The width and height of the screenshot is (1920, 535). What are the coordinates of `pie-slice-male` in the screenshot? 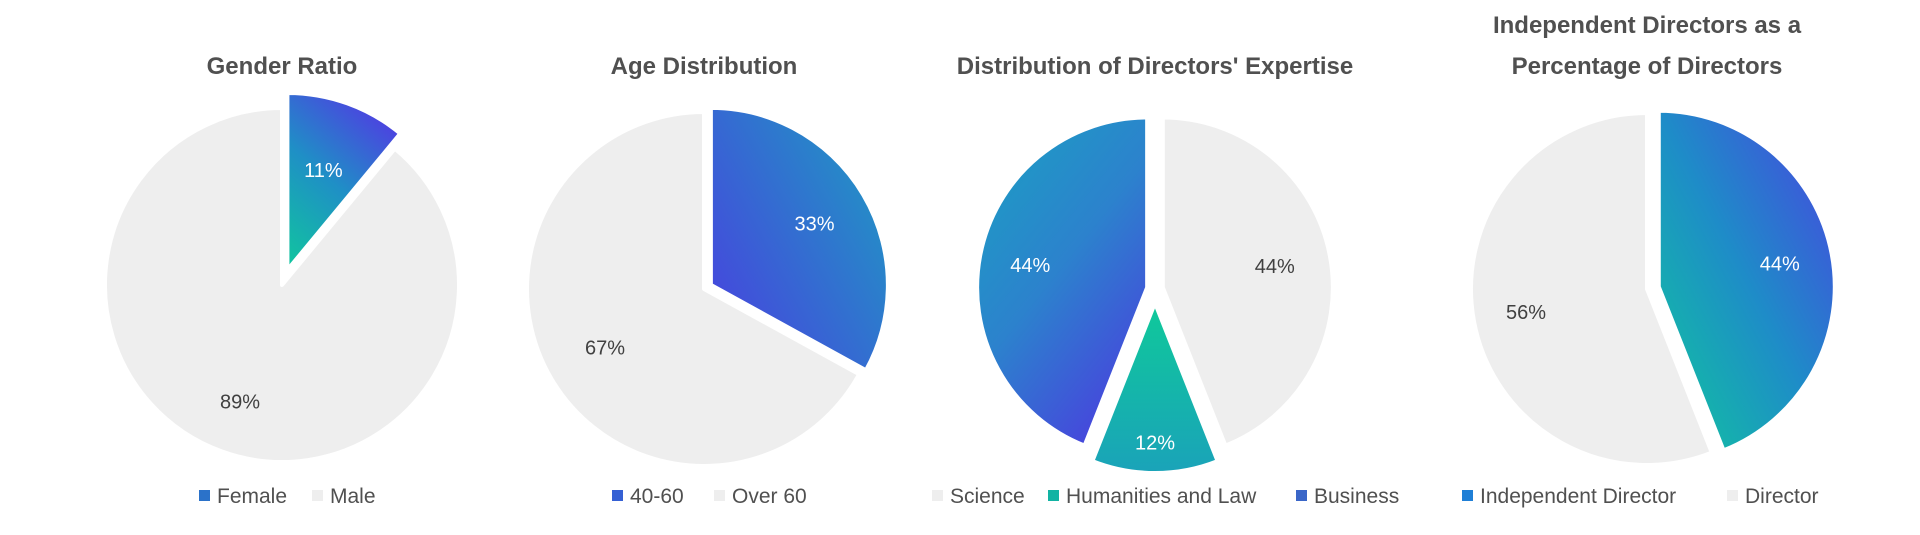 It's located at (282, 285).